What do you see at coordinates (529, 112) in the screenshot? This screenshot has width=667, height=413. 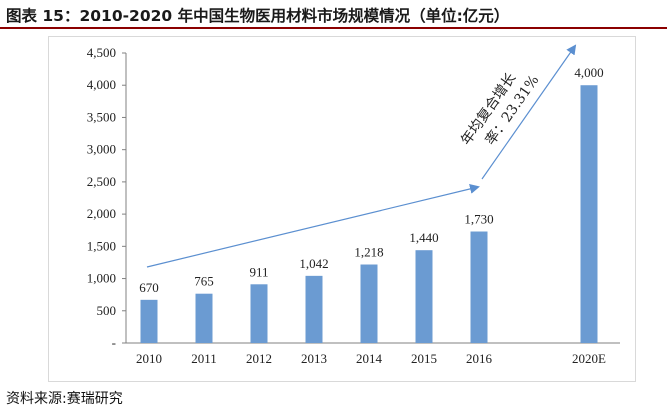 I see `trend-arrow-2016-2020` at bounding box center [529, 112].